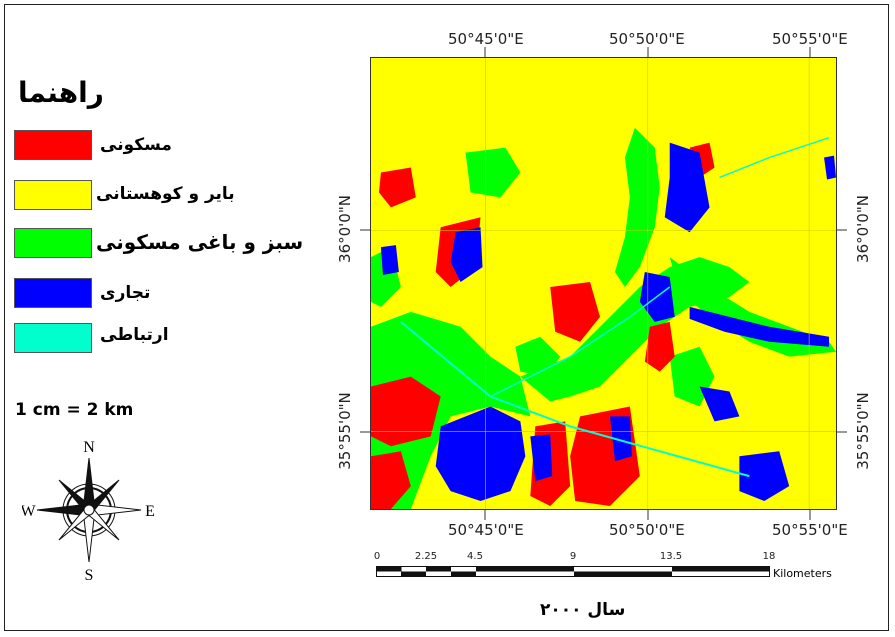 The image size is (895, 637). What do you see at coordinates (53, 195) in the screenshot?
I see `swatch-barren` at bounding box center [53, 195].